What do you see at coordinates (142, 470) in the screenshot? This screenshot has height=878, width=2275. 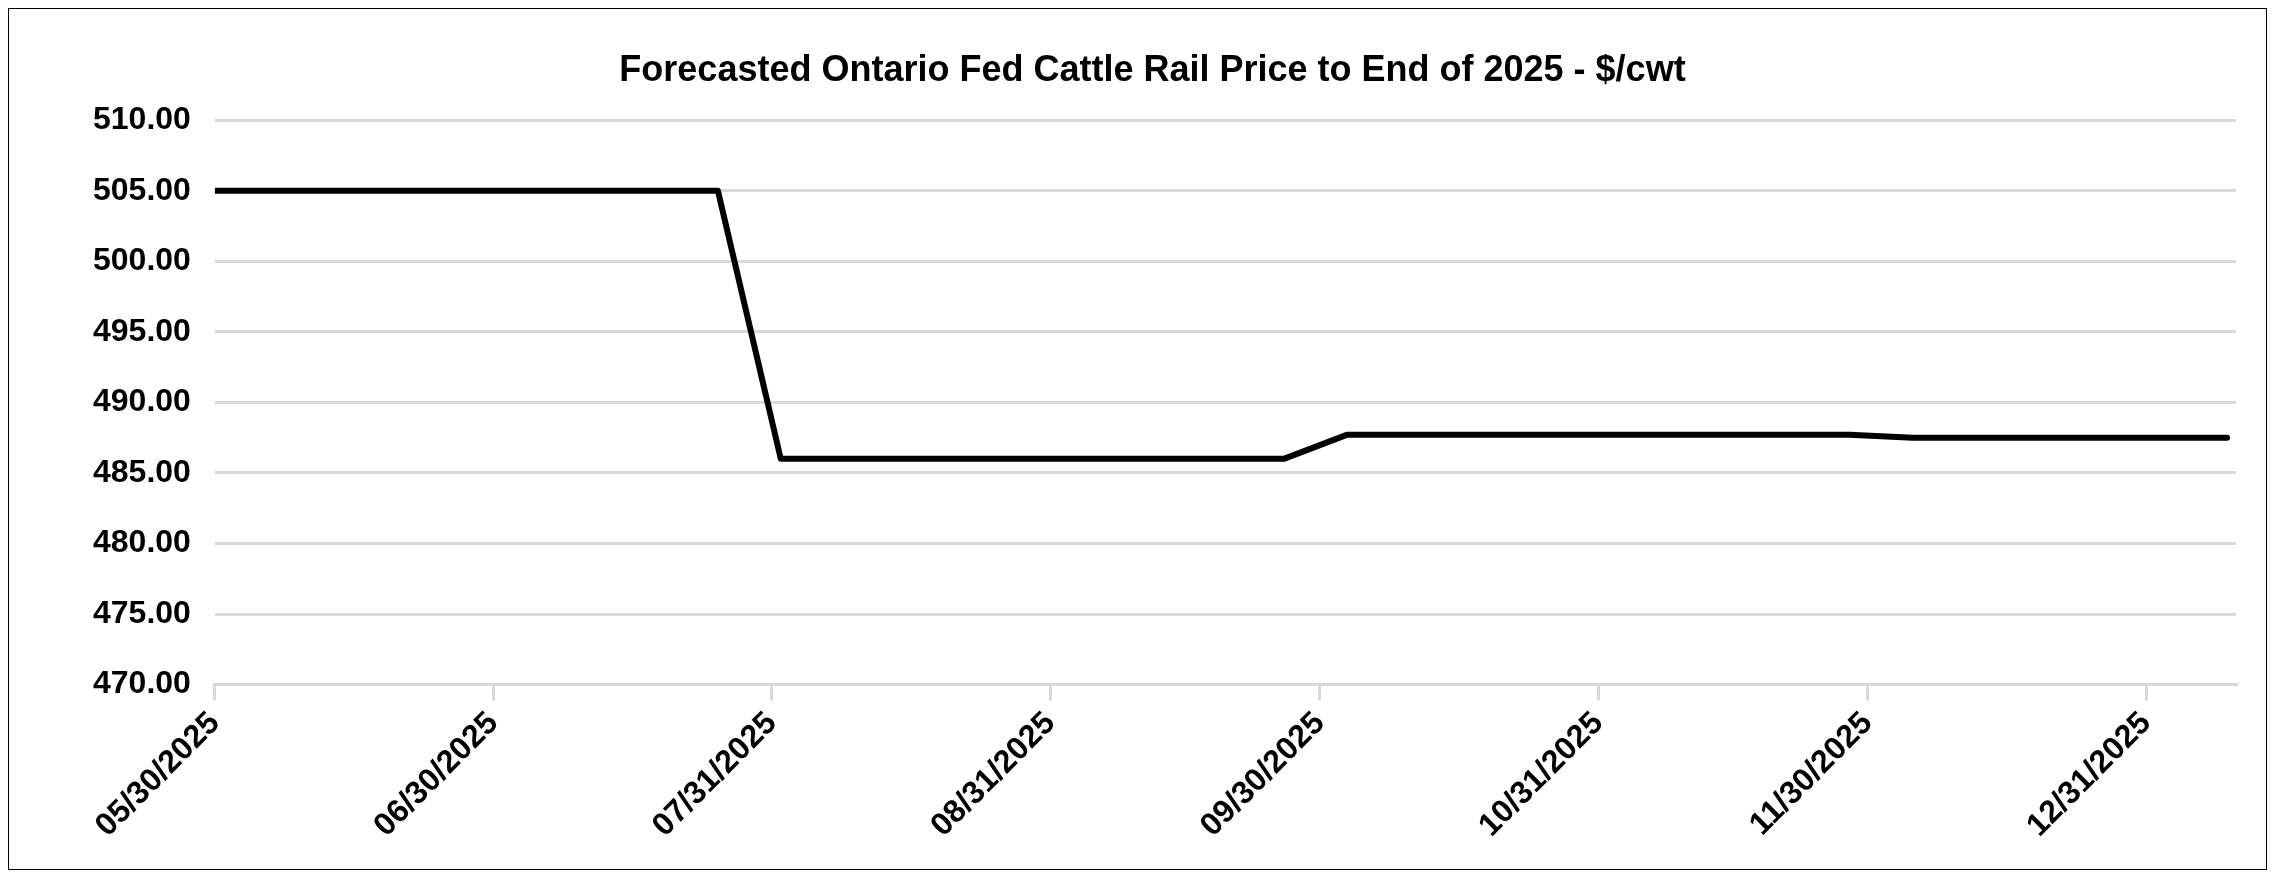 I see `y-tick-label: 485.00` at bounding box center [142, 470].